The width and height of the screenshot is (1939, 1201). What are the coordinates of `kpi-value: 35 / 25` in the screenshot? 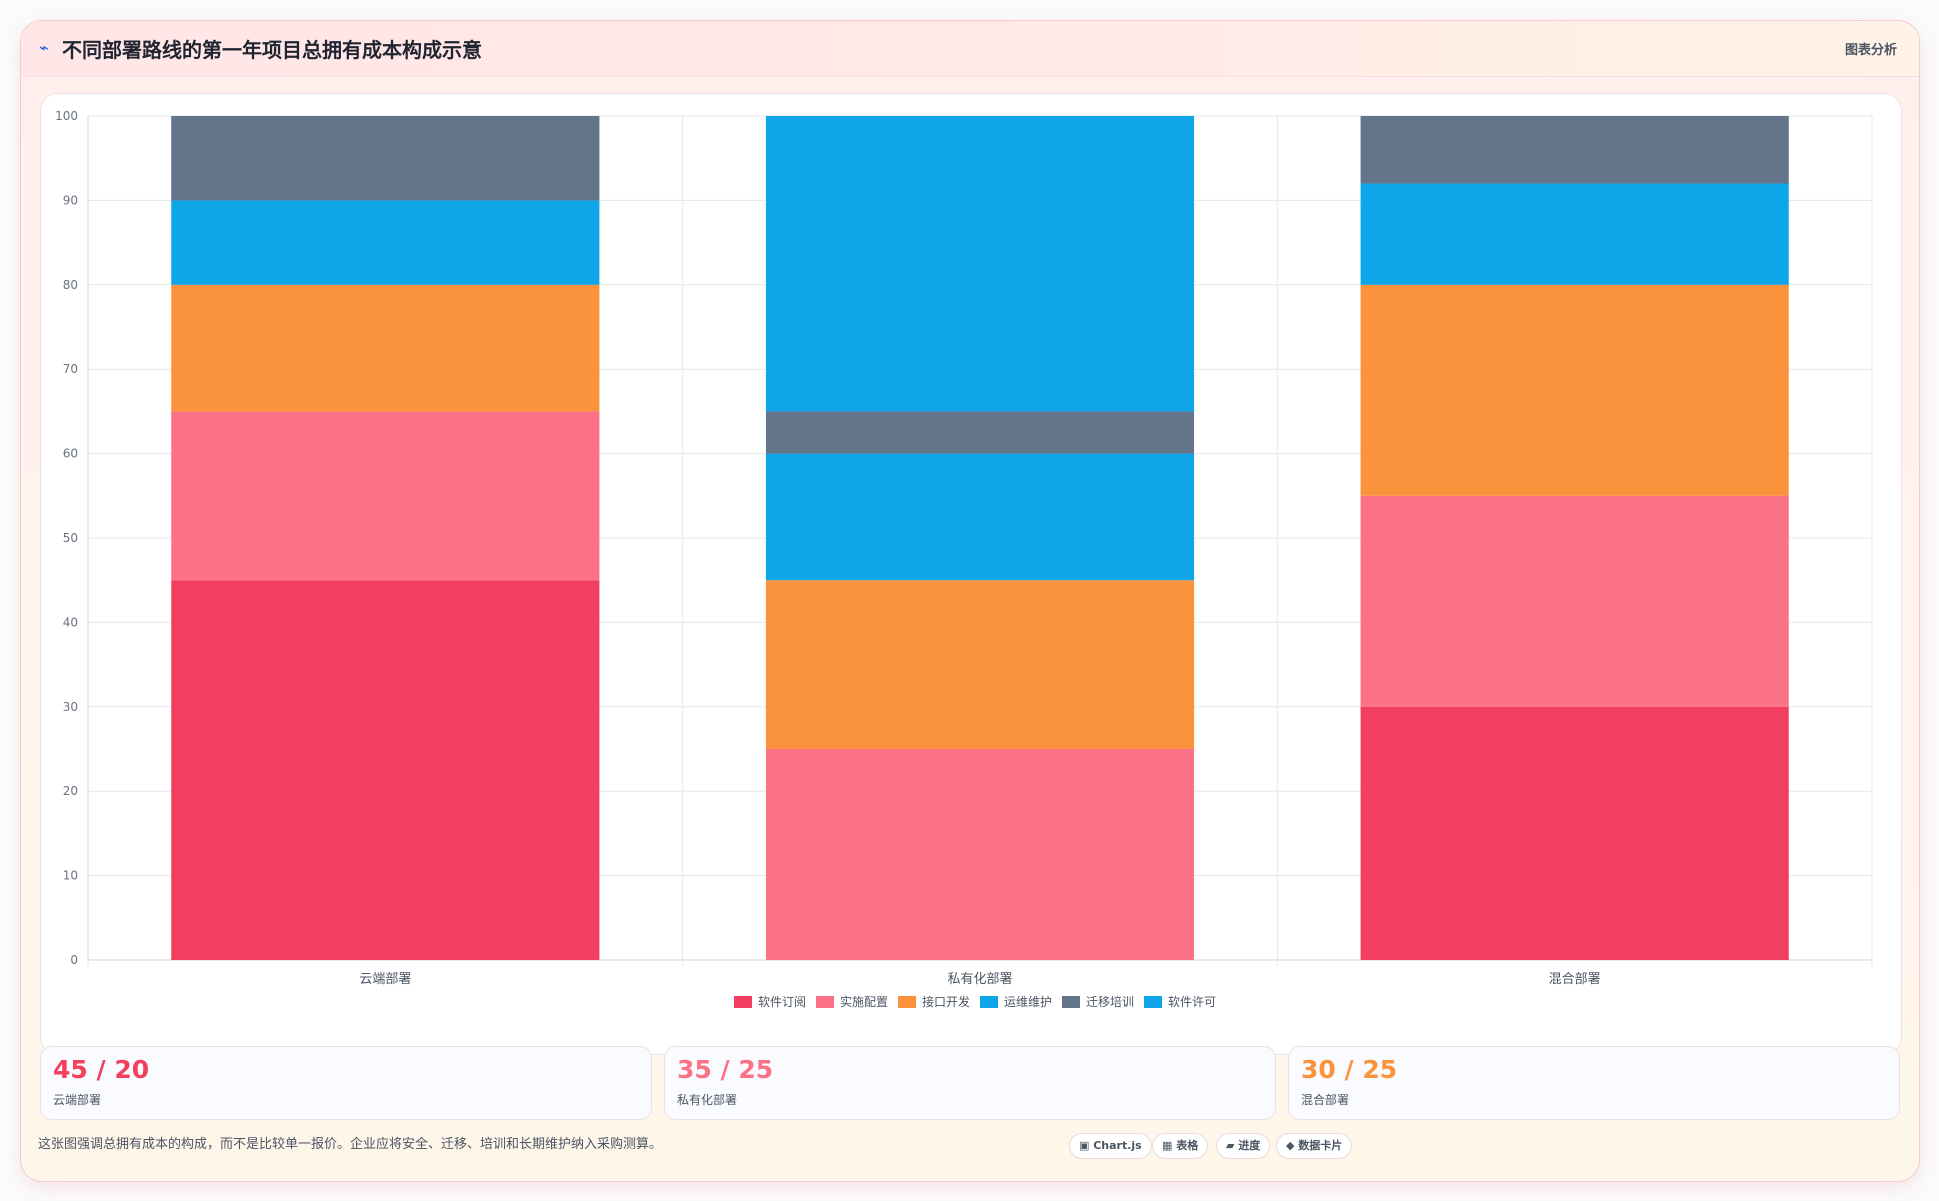 It's located at (725, 1069).